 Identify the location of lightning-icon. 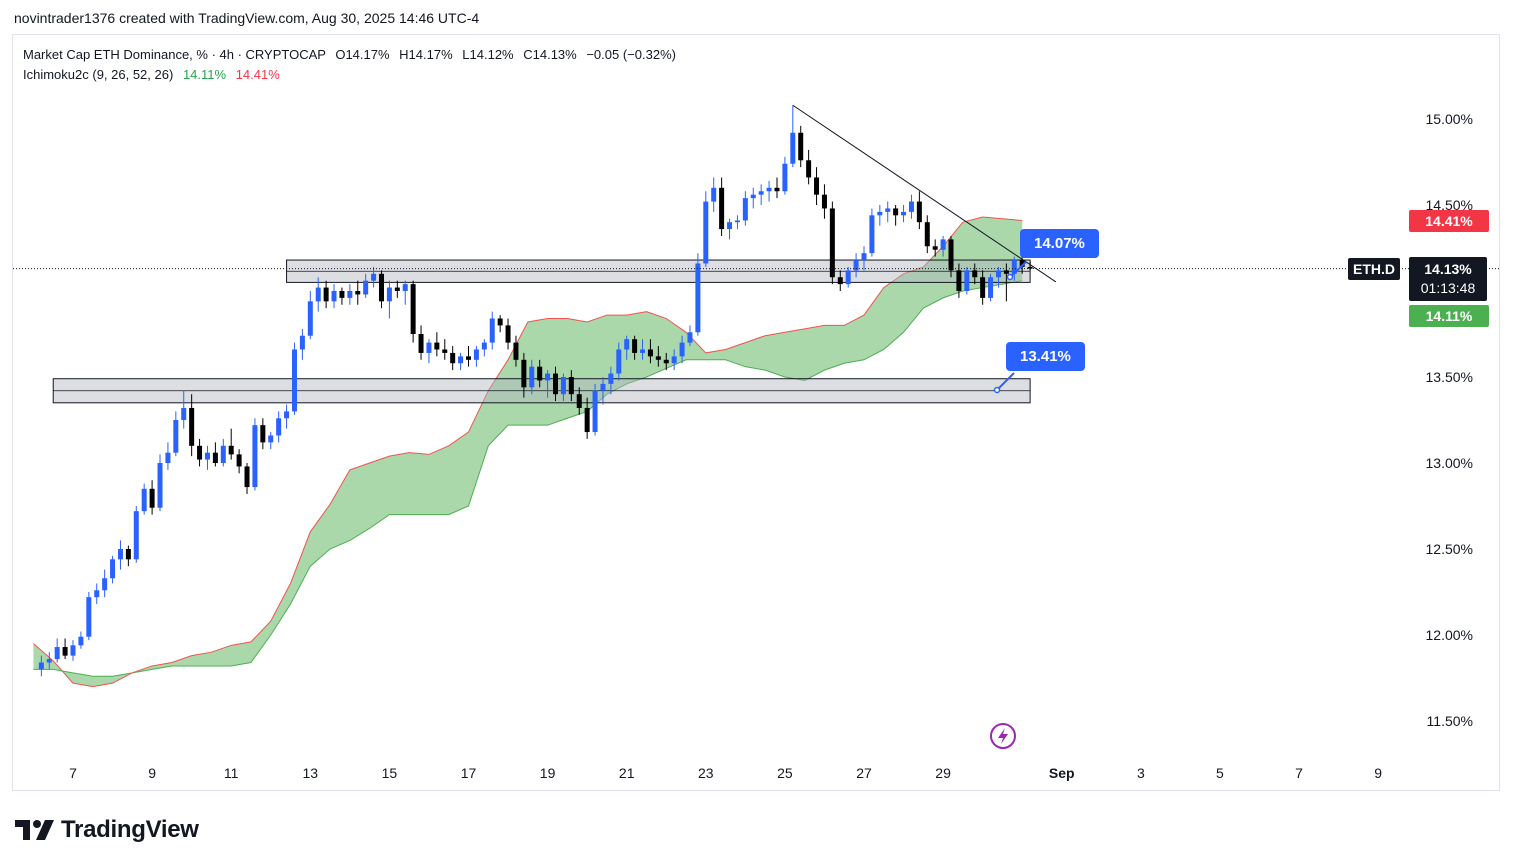
(1003, 736).